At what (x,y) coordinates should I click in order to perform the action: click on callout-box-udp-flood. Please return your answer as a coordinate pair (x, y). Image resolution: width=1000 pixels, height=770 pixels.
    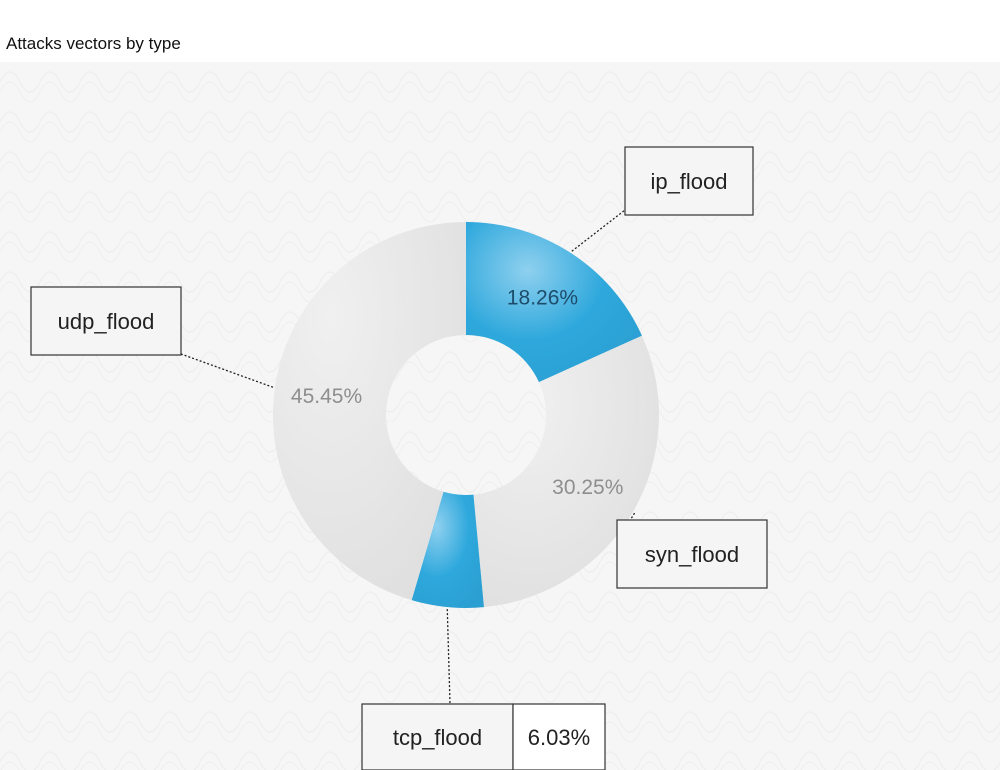
    Looking at the image, I should click on (106, 321).